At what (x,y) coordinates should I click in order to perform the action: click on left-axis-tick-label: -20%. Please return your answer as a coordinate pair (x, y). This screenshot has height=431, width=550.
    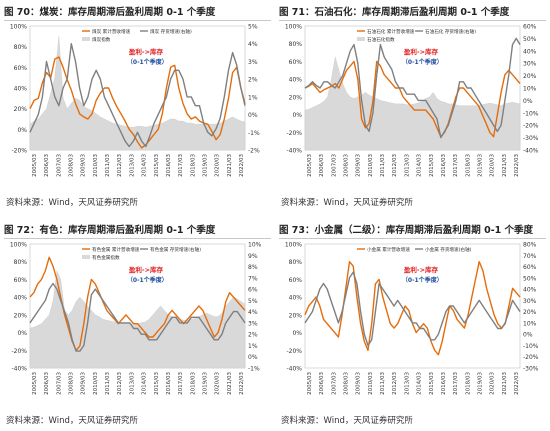
    Looking at the image, I should click on (19, 351).